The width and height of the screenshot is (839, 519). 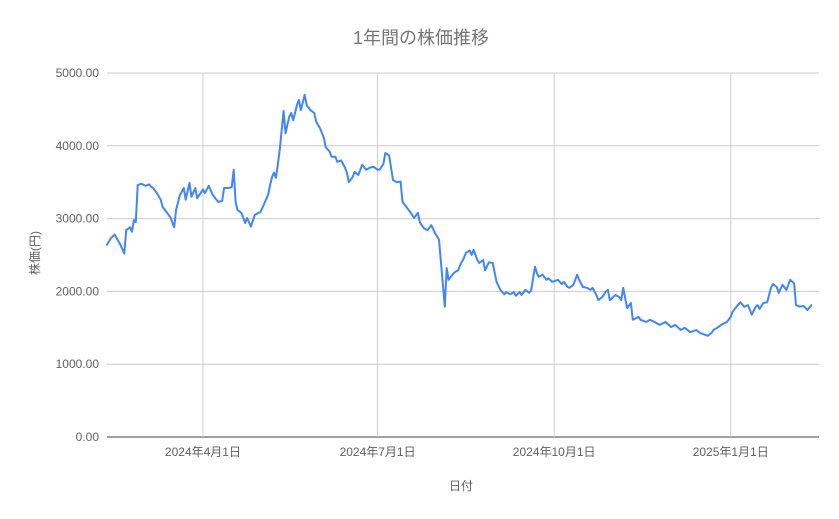 What do you see at coordinates (78, 364) in the screenshot?
I see `y-tick-label: 1000.00` at bounding box center [78, 364].